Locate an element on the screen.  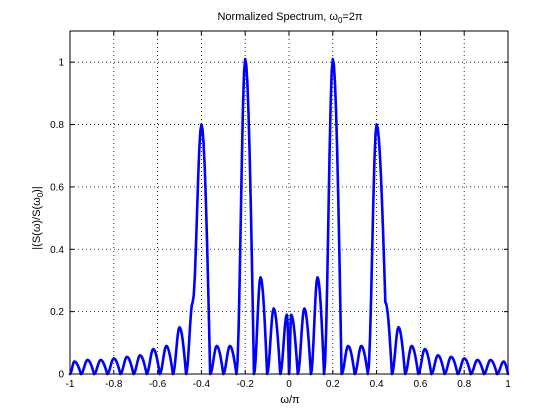
x-tick-labels: -1 -0.8 -0.6 -0.4 -0.2 0 0.2 0.4 0.6 0.8 1 is located at coordinates (289, 384).